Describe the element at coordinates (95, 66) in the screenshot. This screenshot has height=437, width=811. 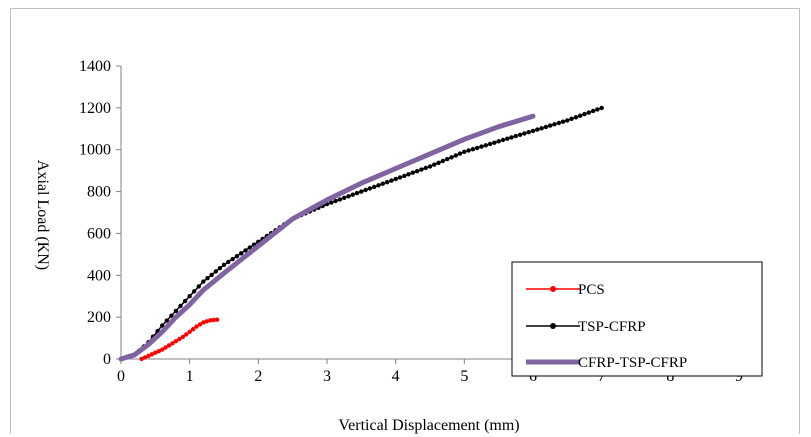
I see `y-tick-label: 1400` at that location.